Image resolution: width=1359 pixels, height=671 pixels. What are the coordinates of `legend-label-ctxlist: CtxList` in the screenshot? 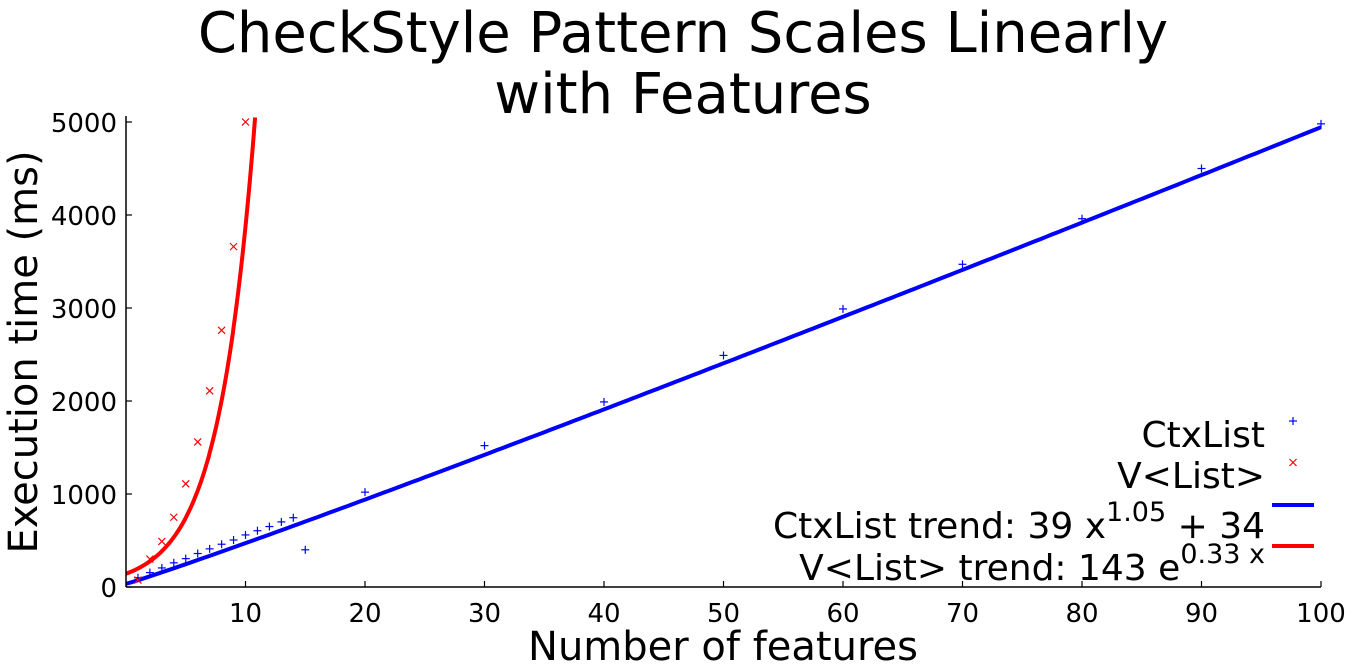 It's located at (1204, 435).